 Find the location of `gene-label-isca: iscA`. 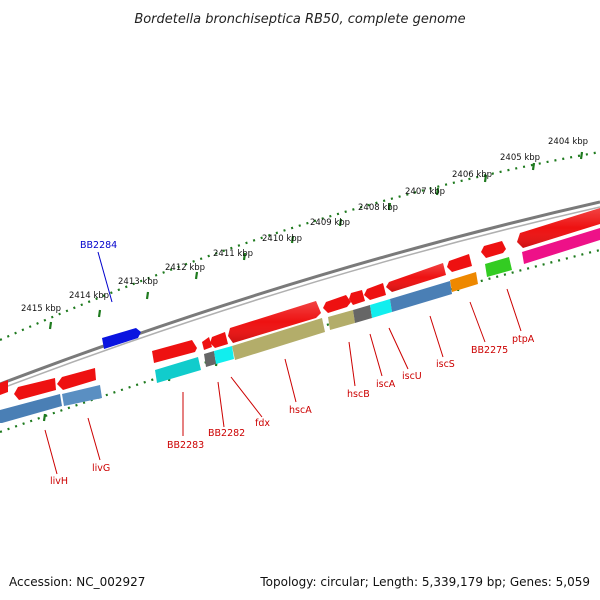

gene-label-isca: iscA is located at coordinates (386, 384).